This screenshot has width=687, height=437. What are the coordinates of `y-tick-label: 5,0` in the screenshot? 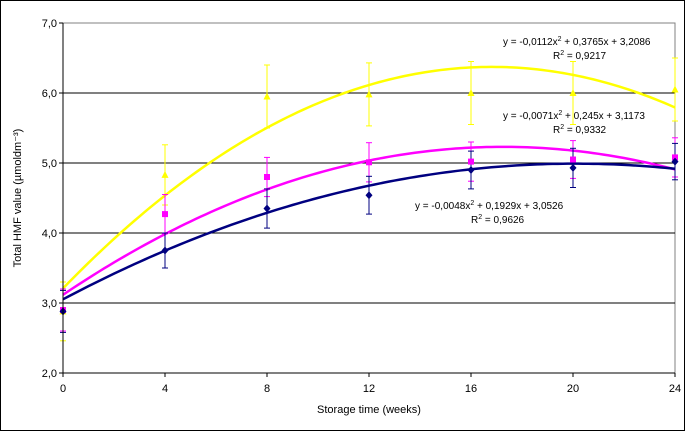 It's located at (49, 164).